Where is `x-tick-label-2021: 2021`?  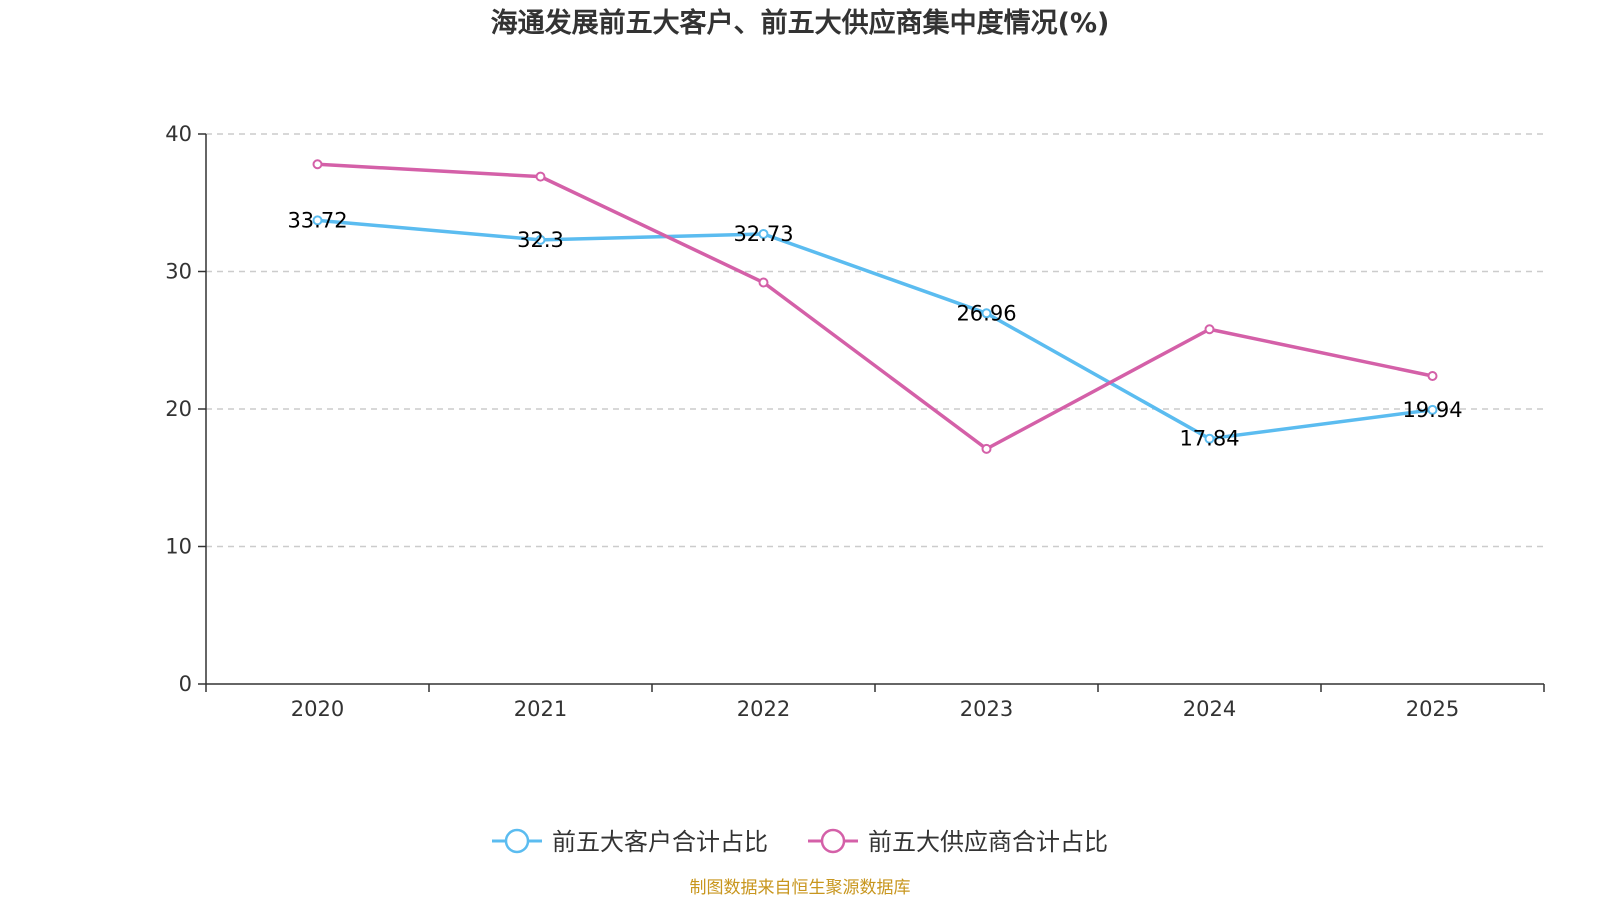 x-tick-label-2021: 2021 is located at coordinates (540, 709).